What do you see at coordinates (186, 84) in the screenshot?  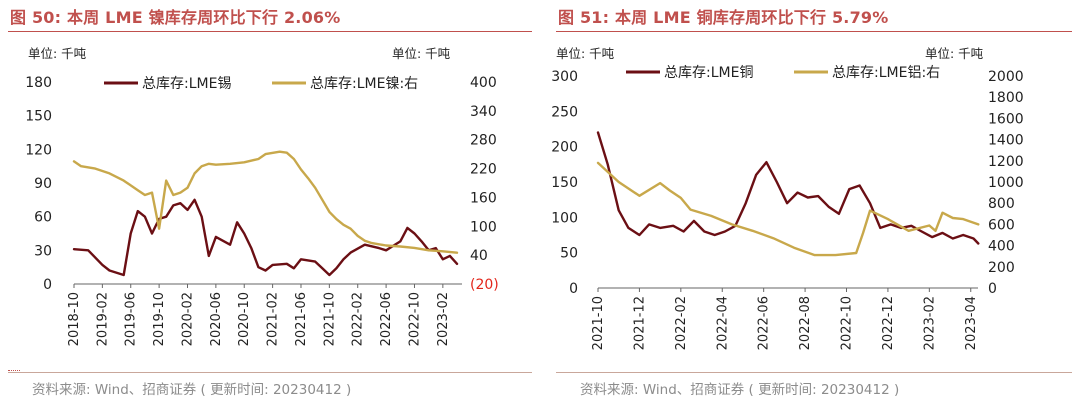 I see `legend-label: 总库存:LME锡` at bounding box center [186, 84].